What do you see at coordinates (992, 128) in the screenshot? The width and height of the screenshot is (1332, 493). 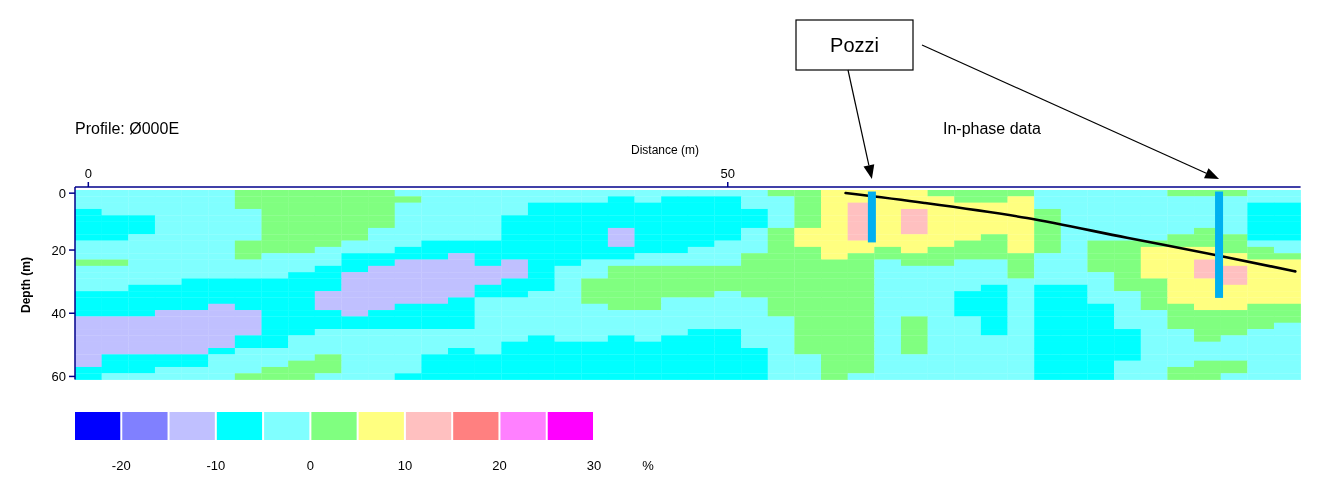 I see `chart-subtitle: In-phase data` at bounding box center [992, 128].